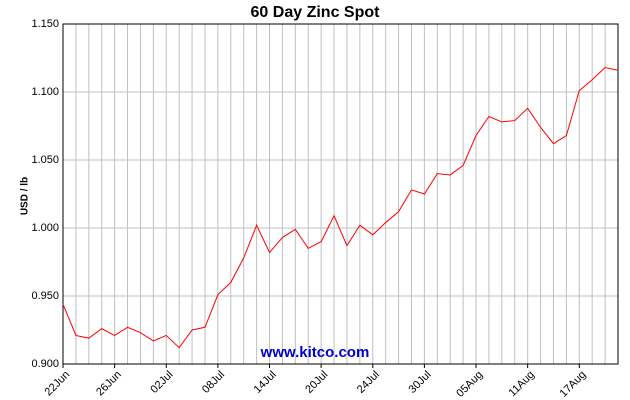  What do you see at coordinates (45, 228) in the screenshot?
I see `y-tick-label: 1.000` at bounding box center [45, 228].